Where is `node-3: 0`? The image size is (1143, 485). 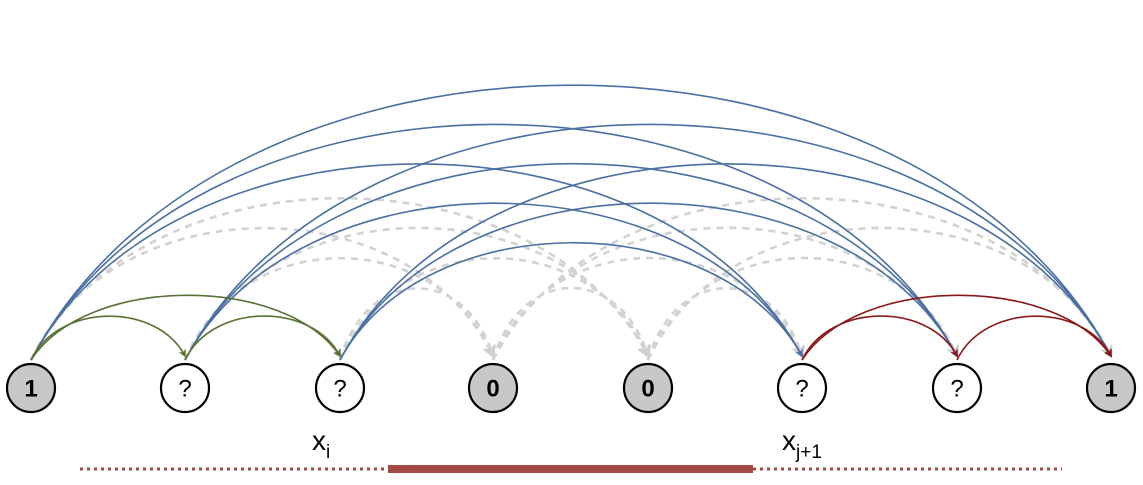 node-3: 0 is located at coordinates (493, 388).